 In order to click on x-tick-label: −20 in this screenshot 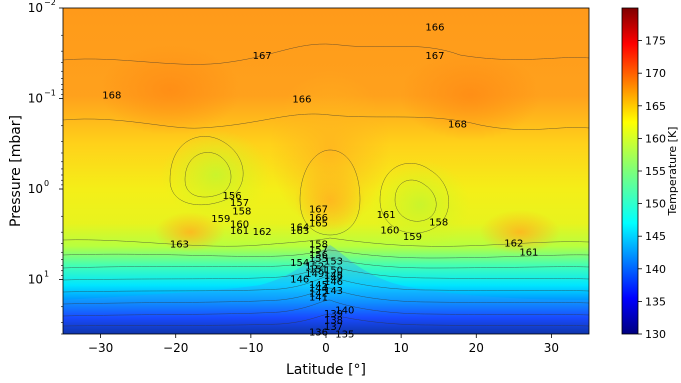, I will do `click(175, 348)`.